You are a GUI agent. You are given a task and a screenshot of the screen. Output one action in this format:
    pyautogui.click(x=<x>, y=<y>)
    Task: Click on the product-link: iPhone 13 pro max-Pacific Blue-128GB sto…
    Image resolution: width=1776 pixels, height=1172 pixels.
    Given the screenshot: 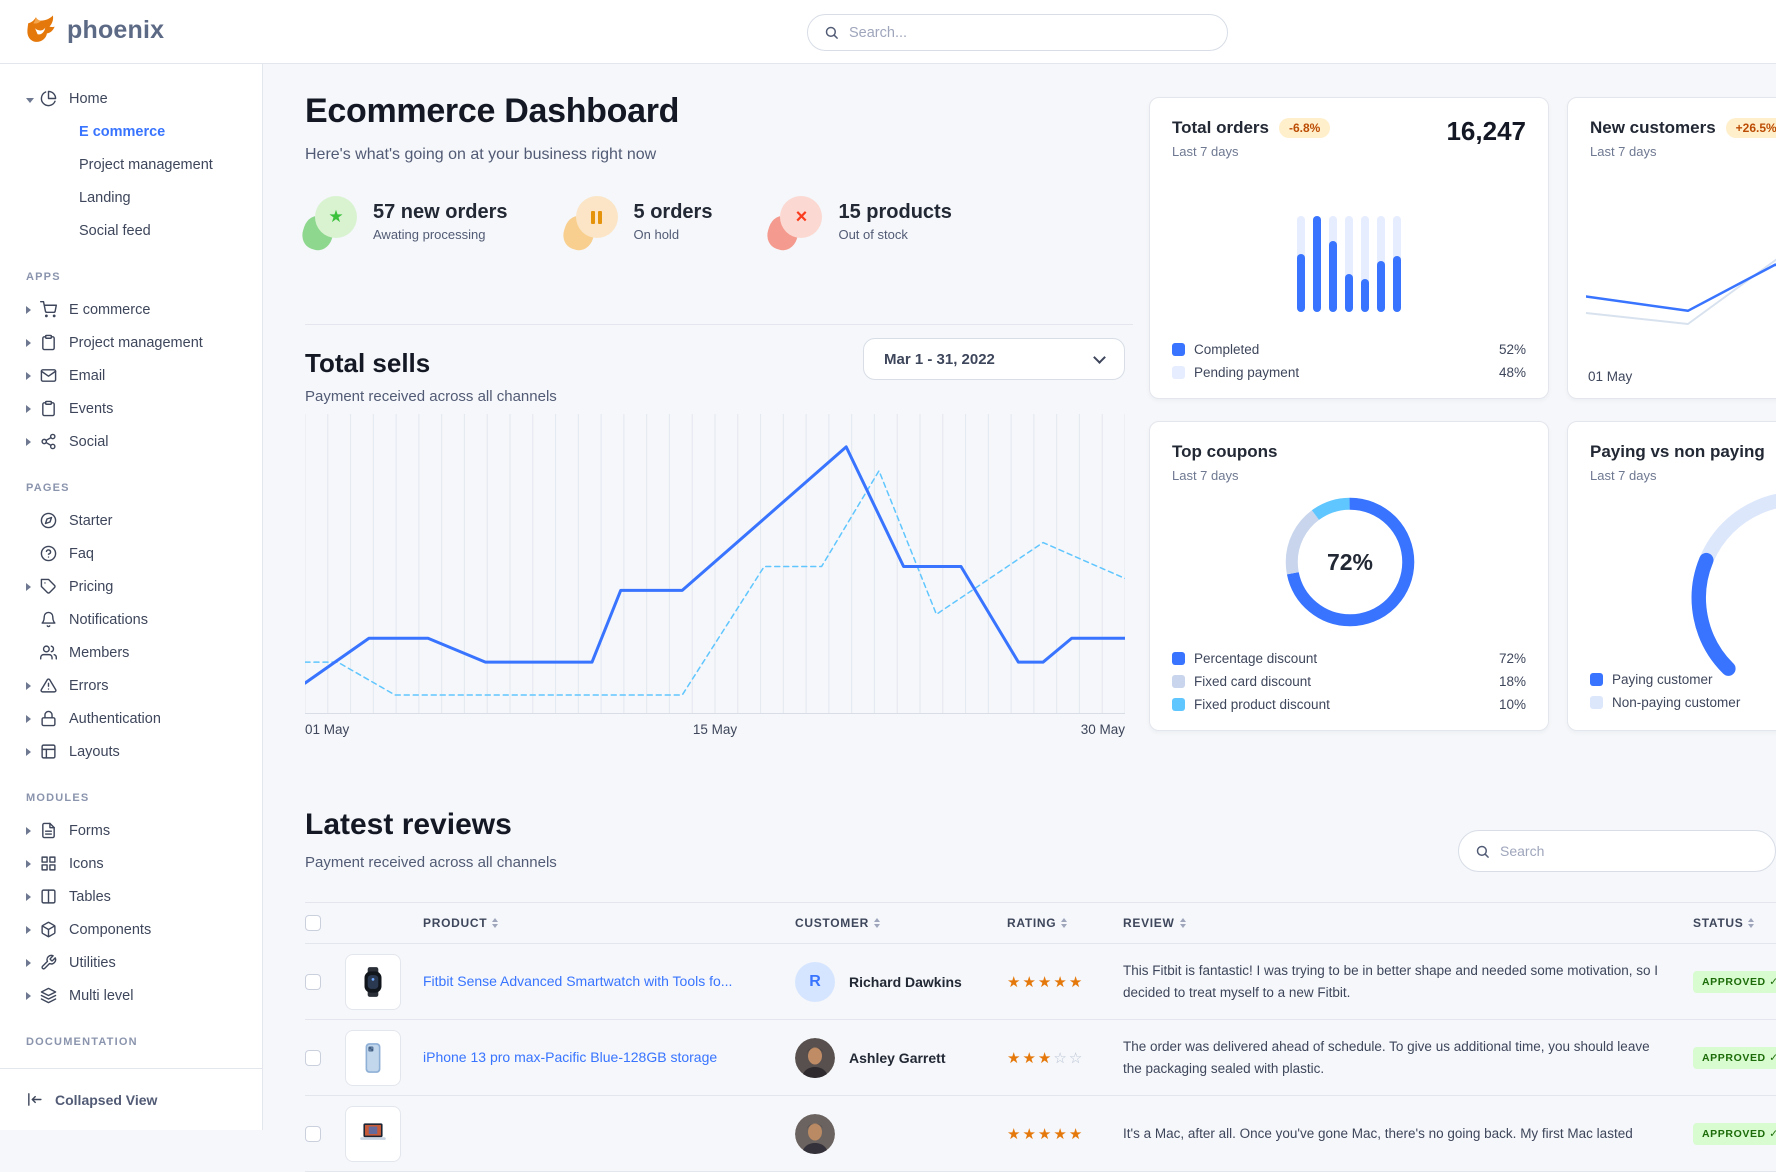 What is the action you would take?
    pyautogui.click(x=570, y=1056)
    